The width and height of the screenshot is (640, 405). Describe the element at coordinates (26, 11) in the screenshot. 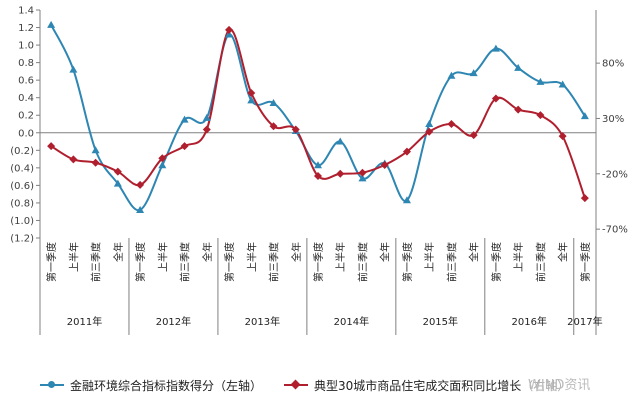

I see `left-tick-label: 1.4` at that location.